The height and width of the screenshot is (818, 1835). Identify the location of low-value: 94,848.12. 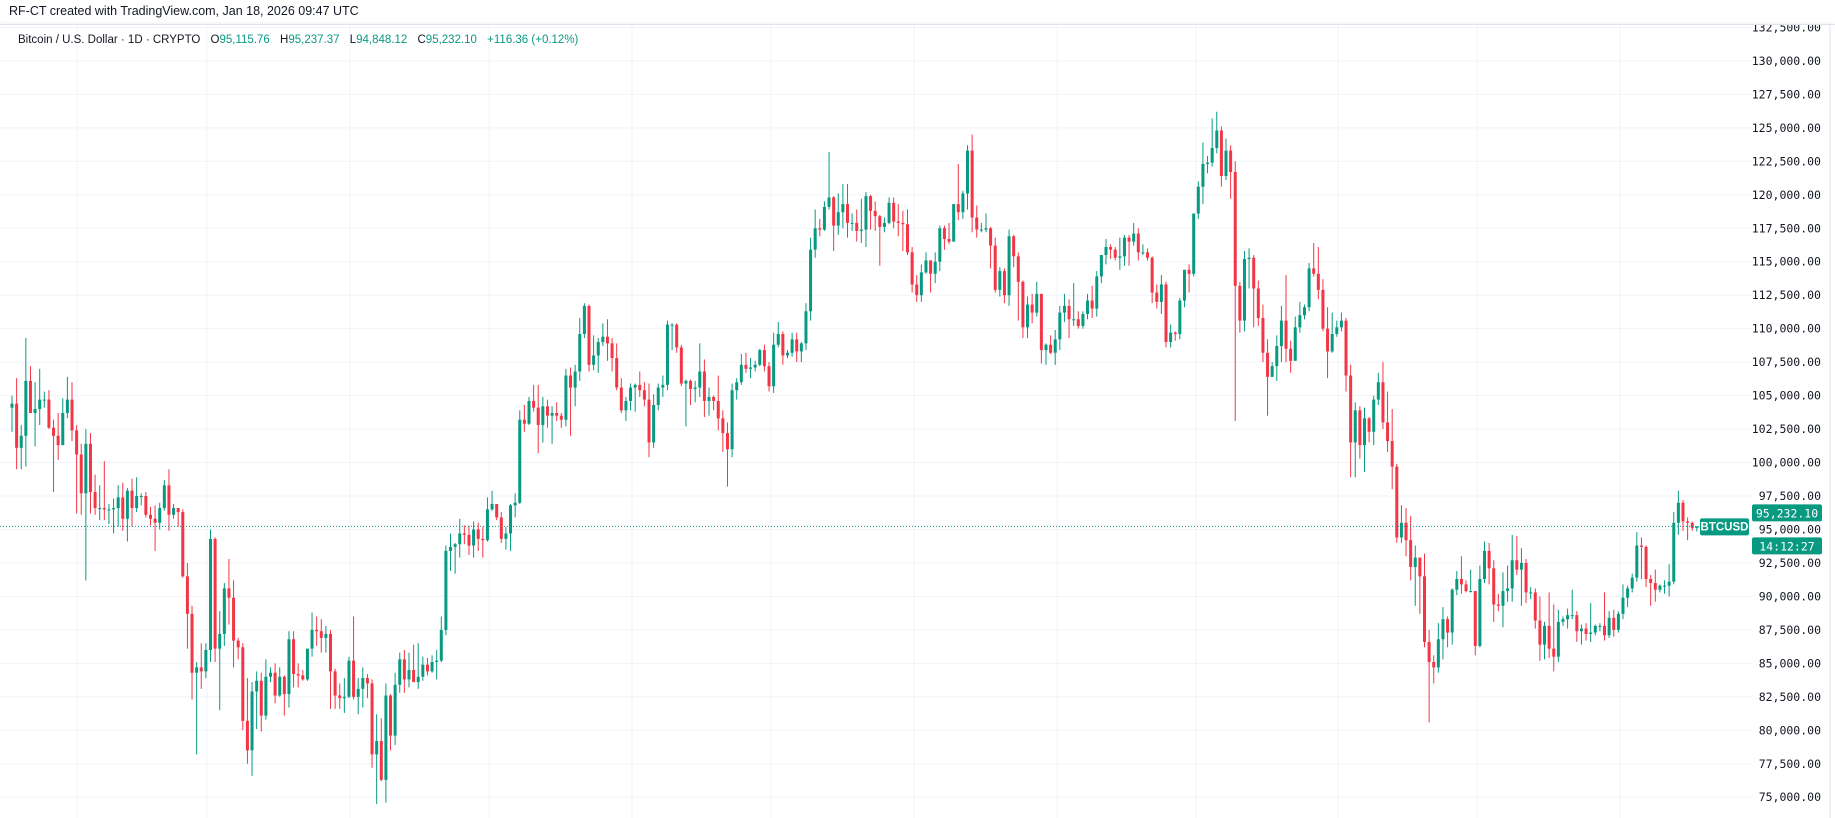
(382, 40).